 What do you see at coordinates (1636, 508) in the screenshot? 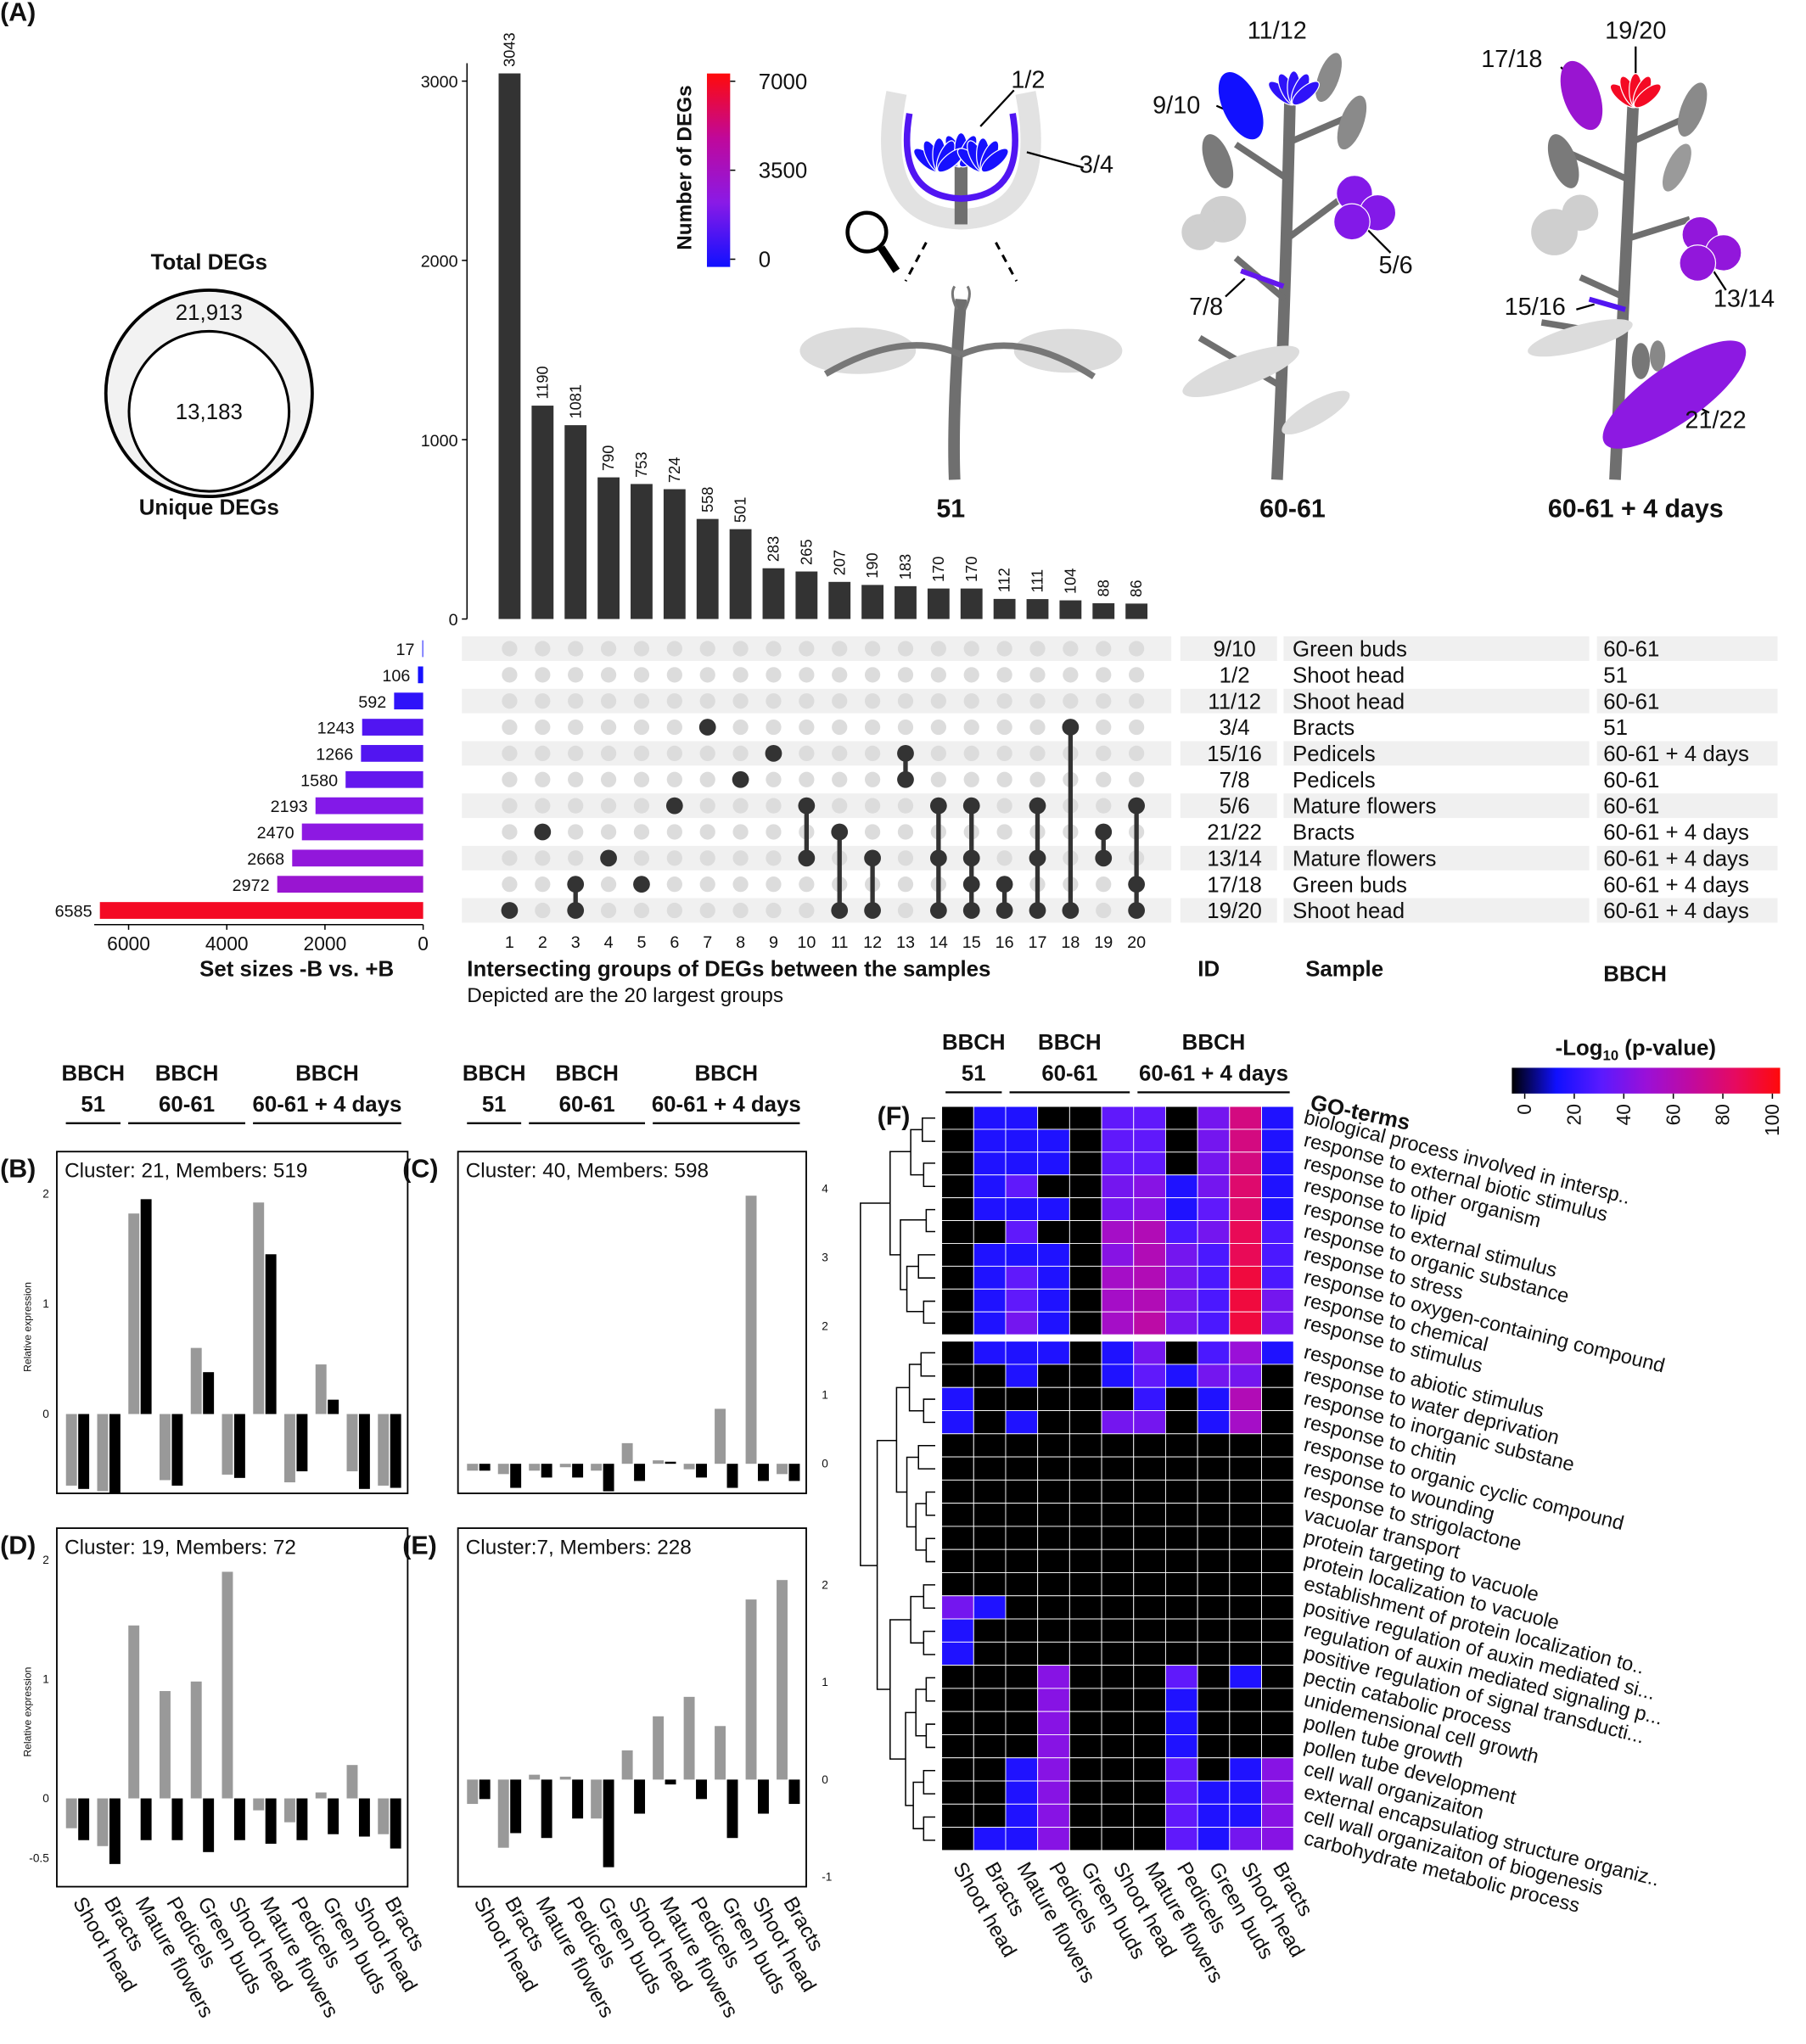
I see `stage-label: 60-61 + 4 days` at bounding box center [1636, 508].